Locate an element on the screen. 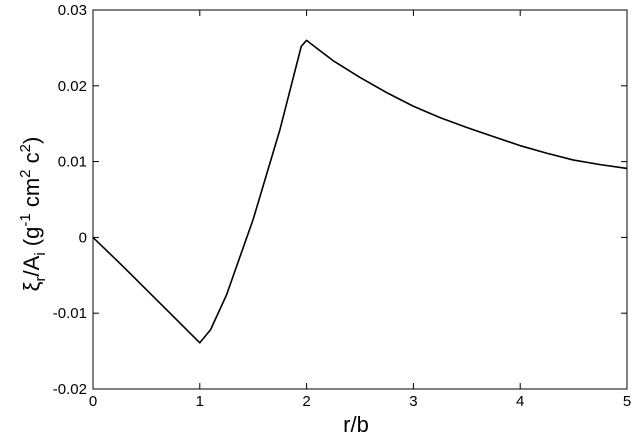 This screenshot has height=439, width=632. y-axis-label: ξr/Ai (g-1 cm2 c2) is located at coordinates (33, 214).